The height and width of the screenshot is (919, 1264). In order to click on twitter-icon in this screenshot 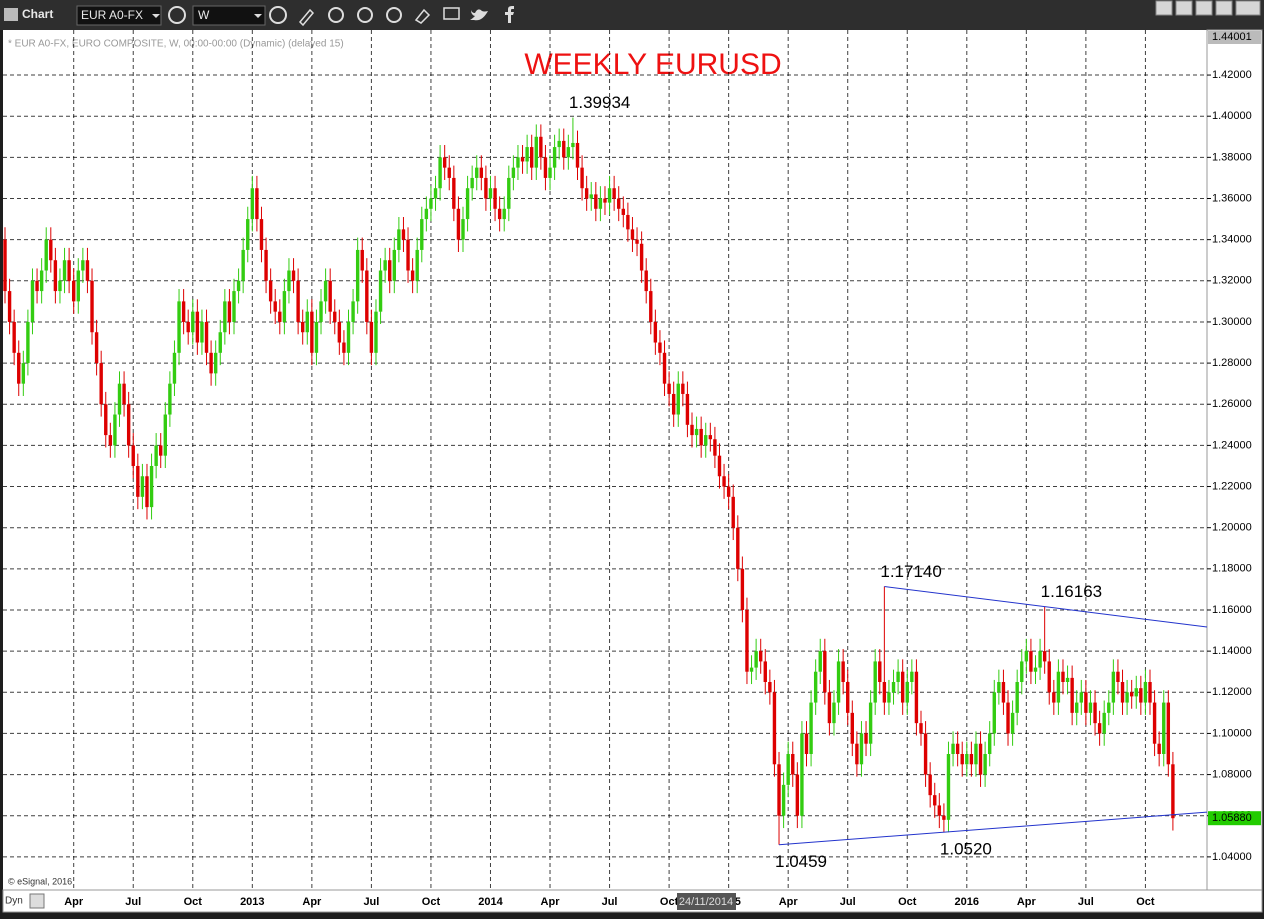, I will do `click(479, 15)`.